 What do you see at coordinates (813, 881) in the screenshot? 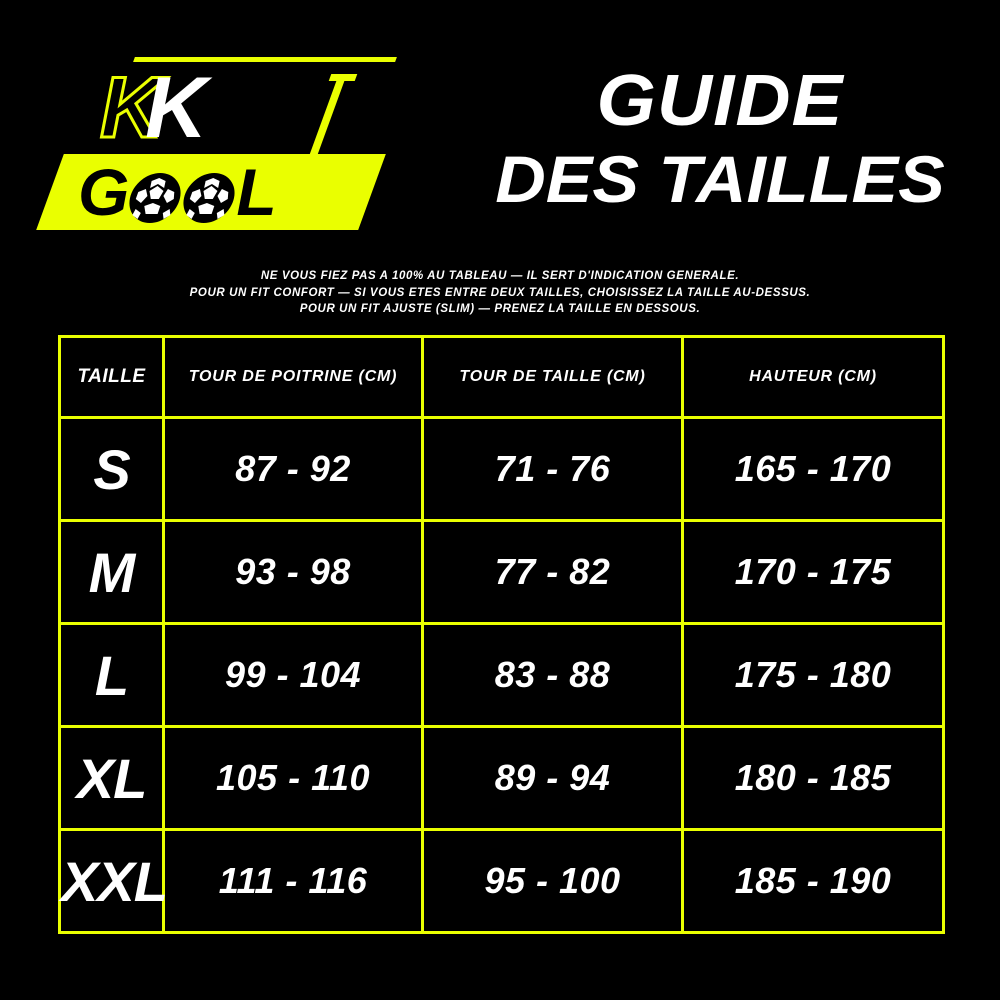
I see `cell-height: 185 - 190` at bounding box center [813, 881].